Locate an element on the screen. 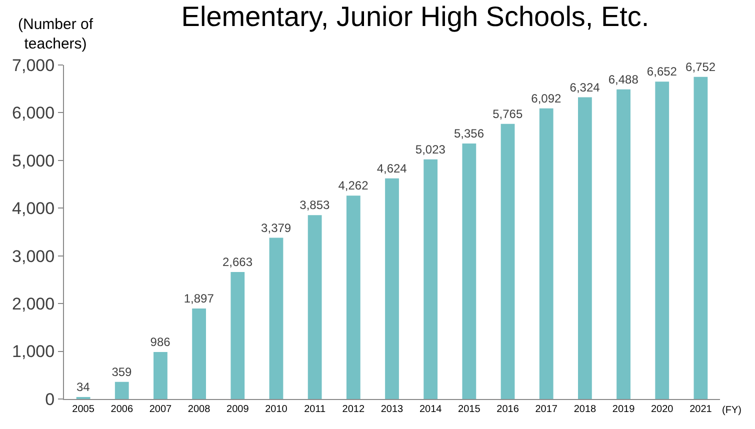 This screenshot has height=429, width=755. data-label: 2,663 is located at coordinates (237, 261).